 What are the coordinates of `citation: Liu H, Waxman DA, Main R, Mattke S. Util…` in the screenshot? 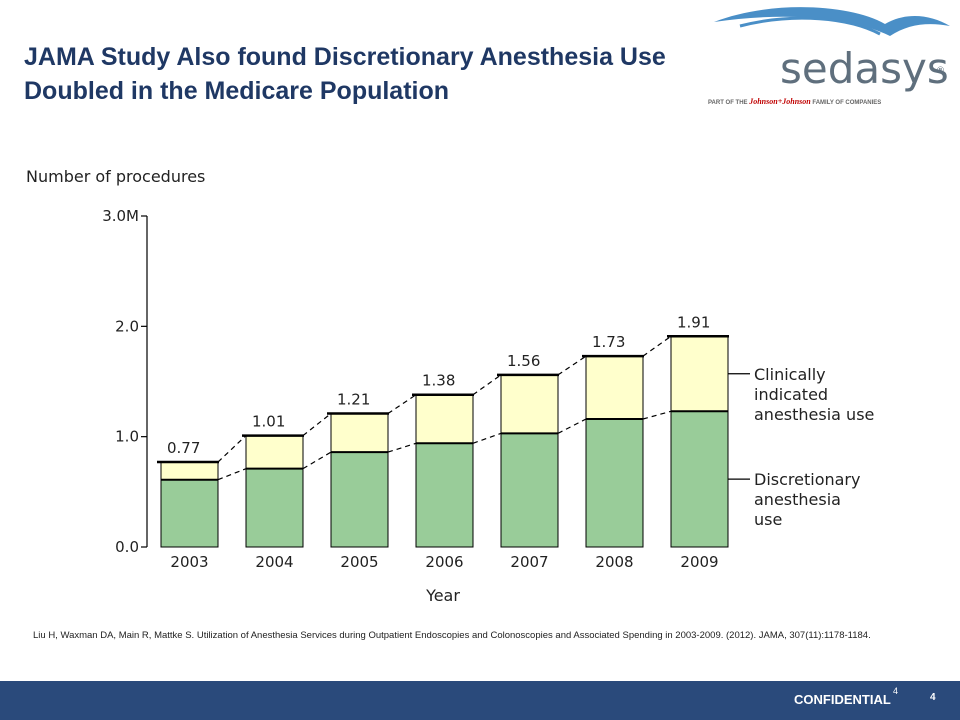 It's located at (452, 635).